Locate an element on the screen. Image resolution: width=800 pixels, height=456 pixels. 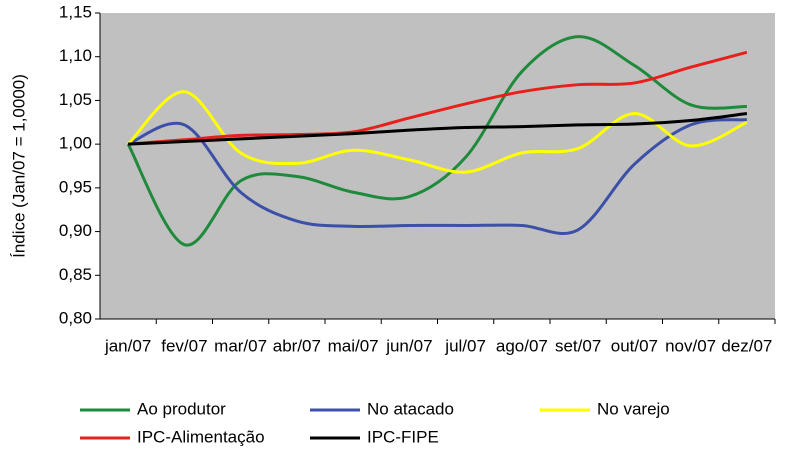
y-tick-label: 0,95 is located at coordinates (75, 186).